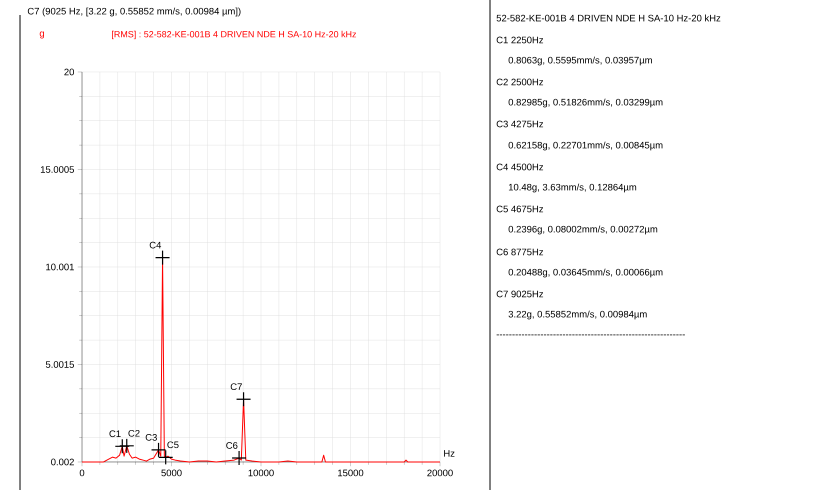 Image resolution: width=831 pixels, height=490 pixels. I want to click on text: 0.82985g, 0.51826mm/s, 0.03299µm, so click(585, 103).